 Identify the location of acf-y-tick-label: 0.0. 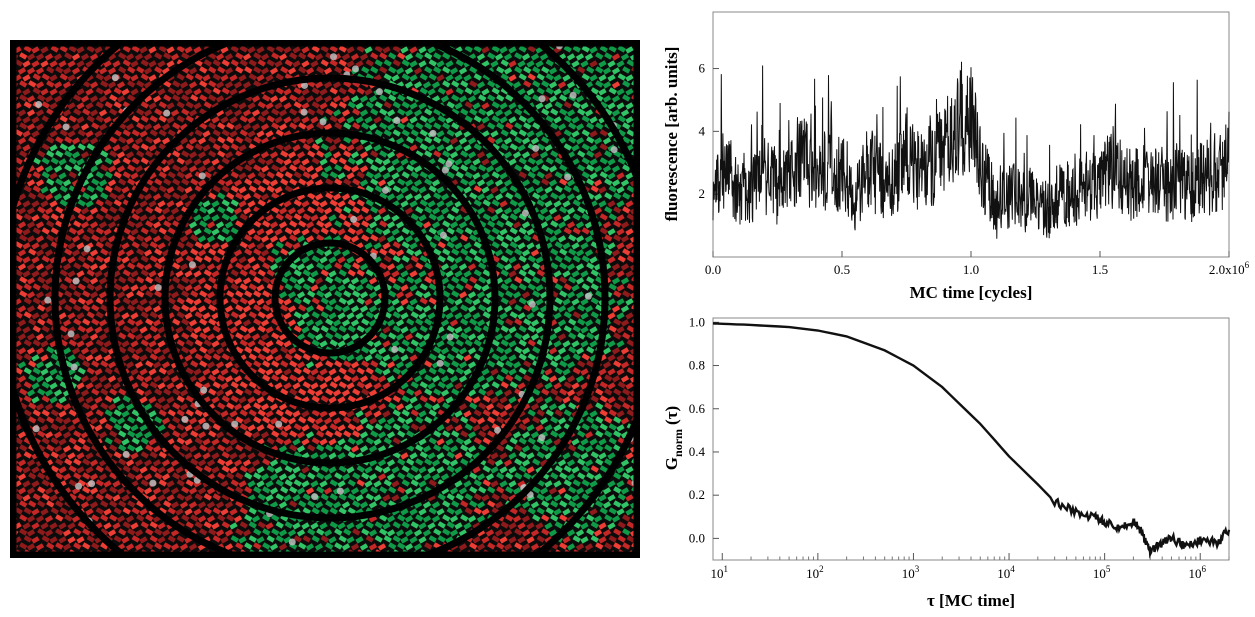
(697, 537).